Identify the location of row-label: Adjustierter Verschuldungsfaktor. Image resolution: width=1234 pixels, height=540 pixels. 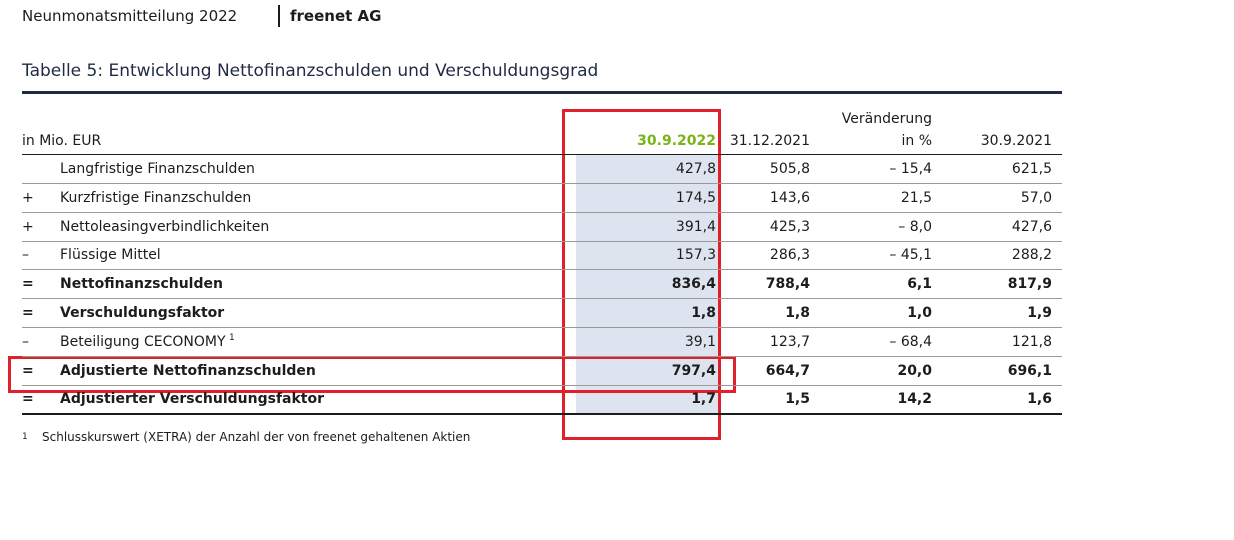
(192, 399).